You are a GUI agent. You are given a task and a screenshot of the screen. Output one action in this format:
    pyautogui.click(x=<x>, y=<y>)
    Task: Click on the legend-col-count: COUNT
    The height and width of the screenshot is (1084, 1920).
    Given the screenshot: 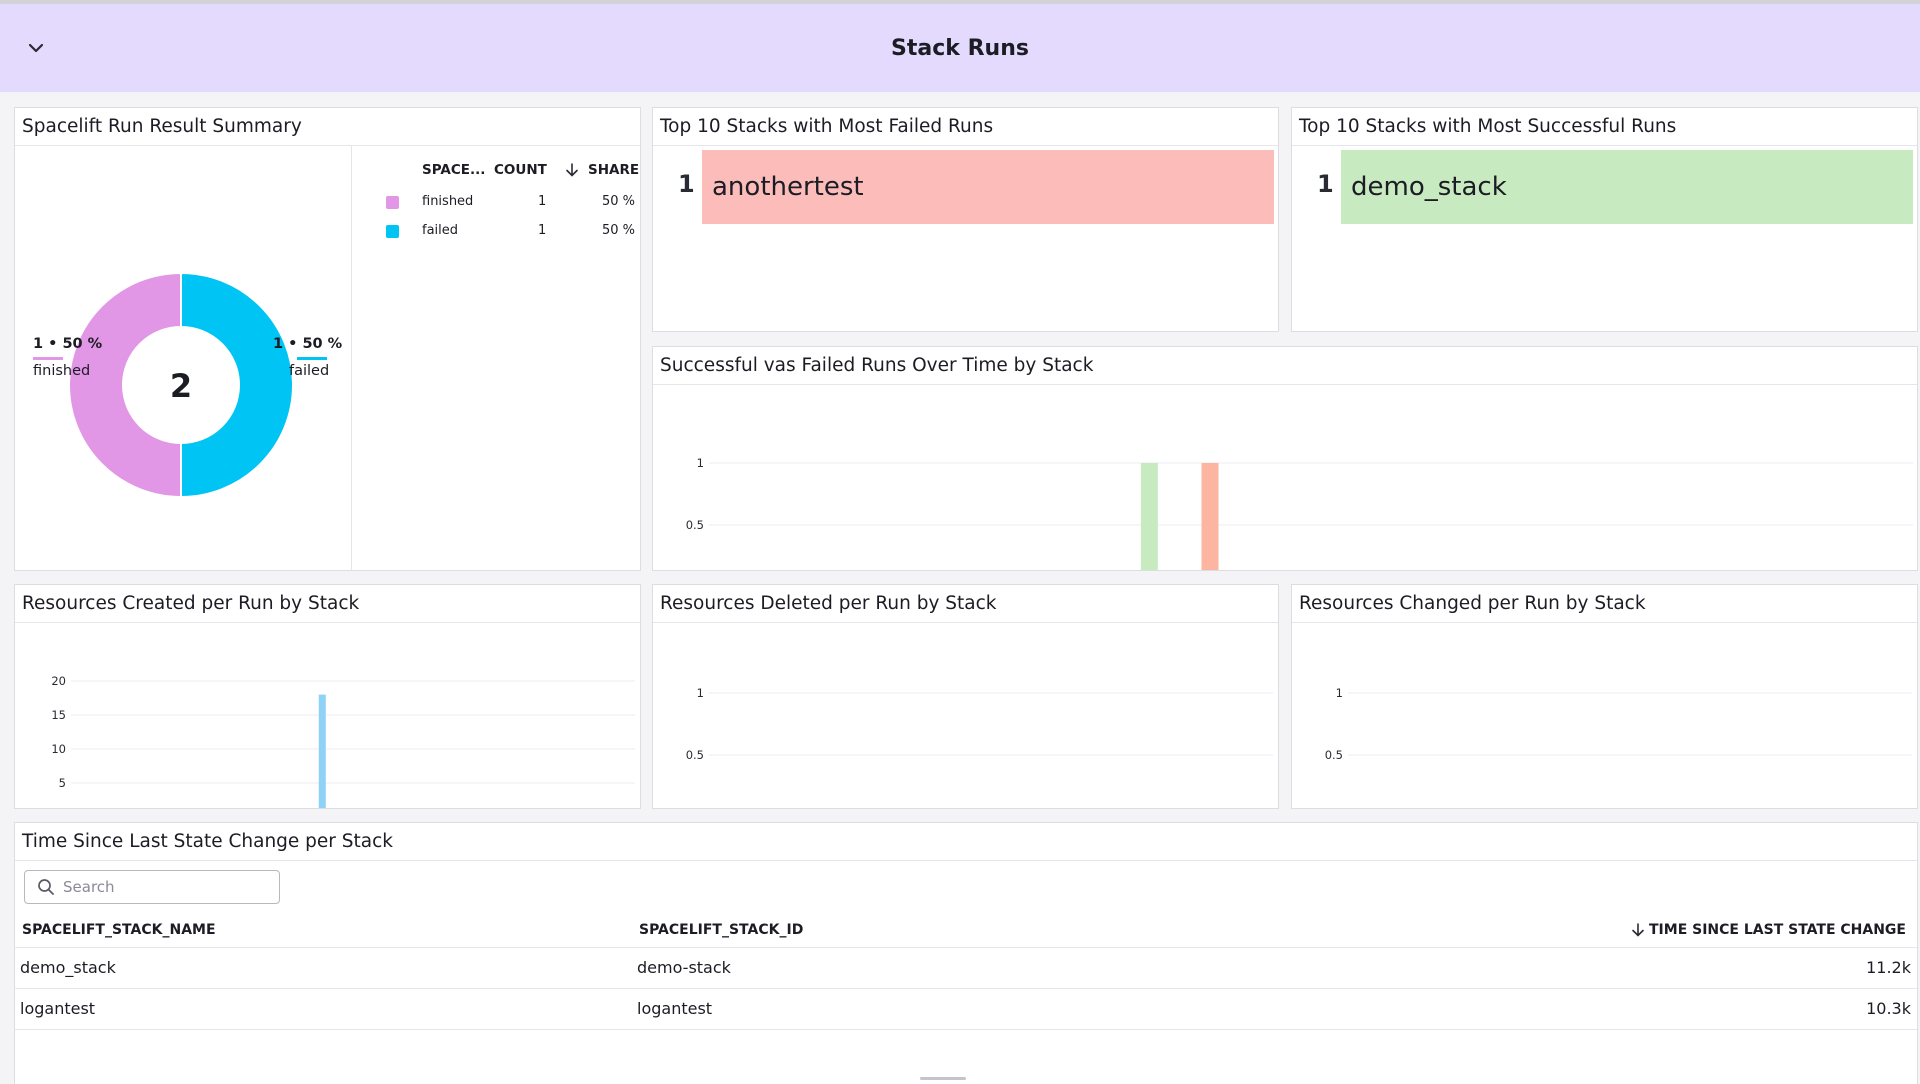 What is the action you would take?
    pyautogui.click(x=520, y=170)
    